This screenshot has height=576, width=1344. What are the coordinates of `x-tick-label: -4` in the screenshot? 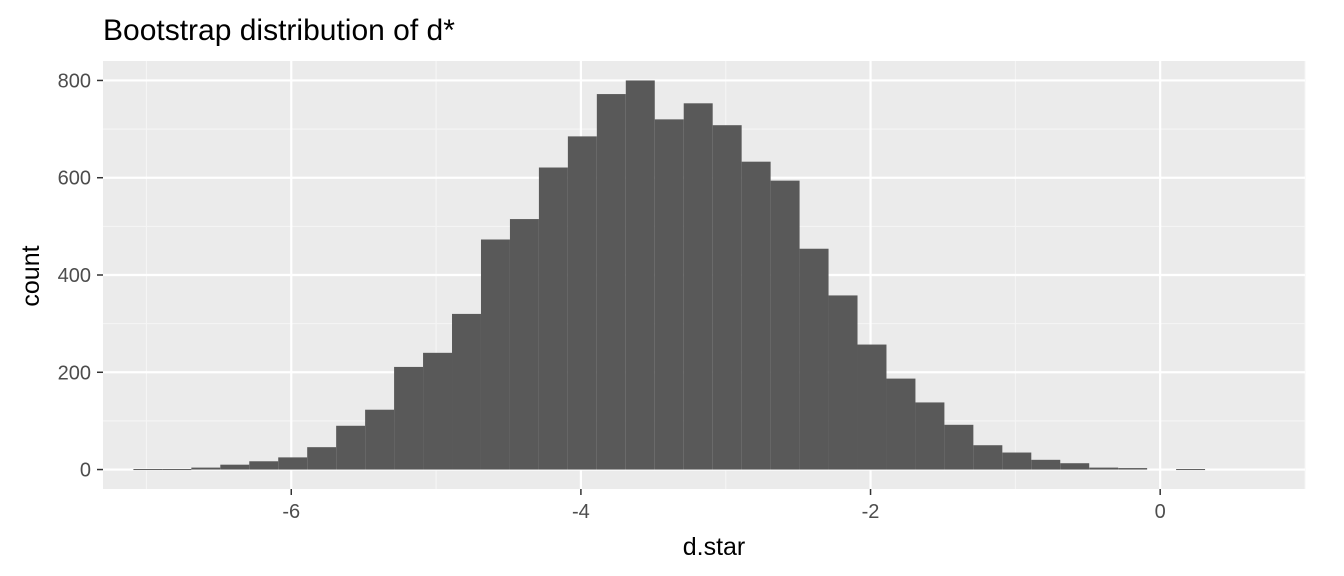 It's located at (581, 512).